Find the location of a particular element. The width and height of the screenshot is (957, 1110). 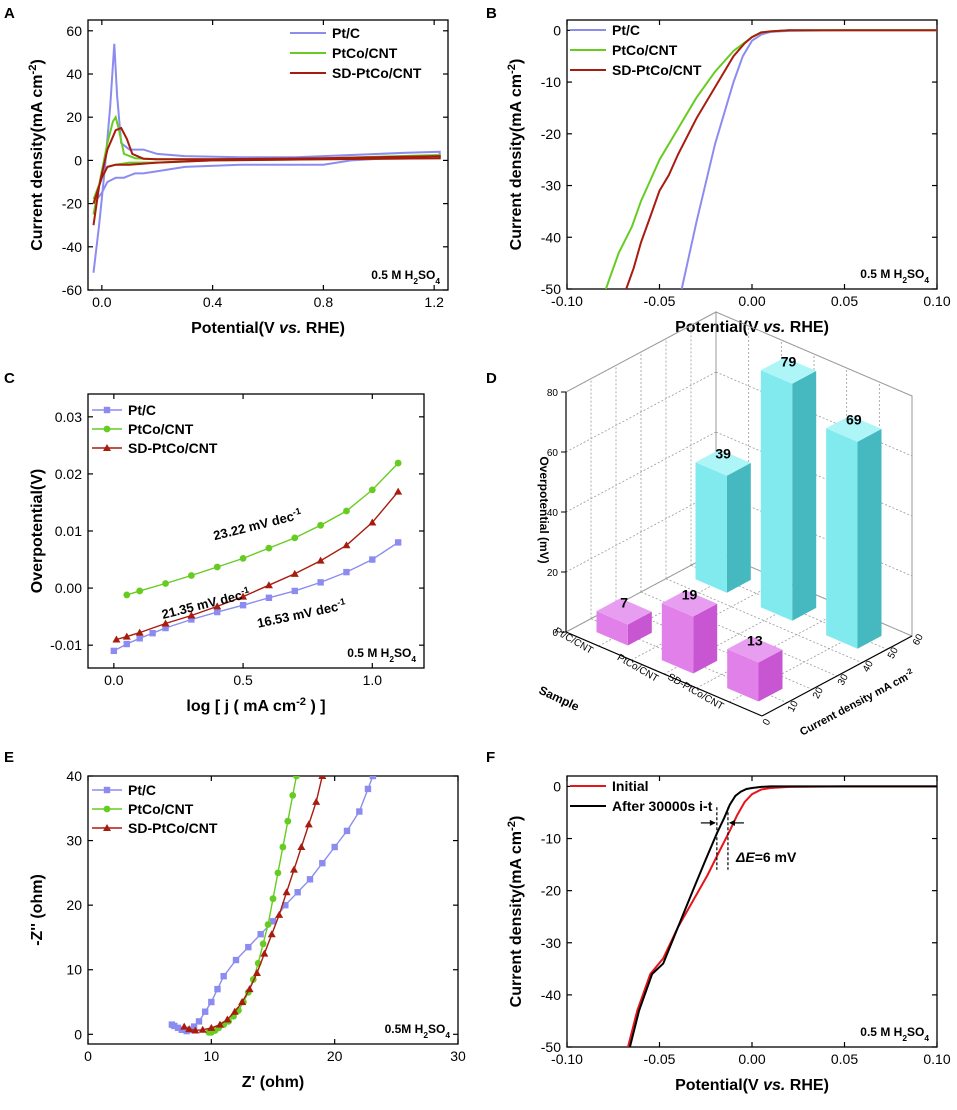

y-tick-label: 40 is located at coordinates (74, 74).